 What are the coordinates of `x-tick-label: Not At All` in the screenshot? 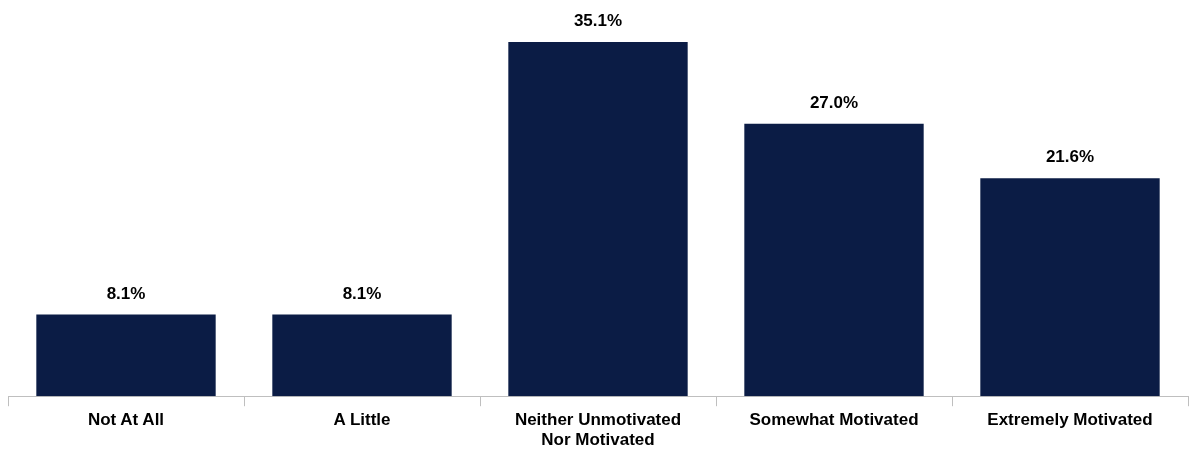 It's located at (126, 420).